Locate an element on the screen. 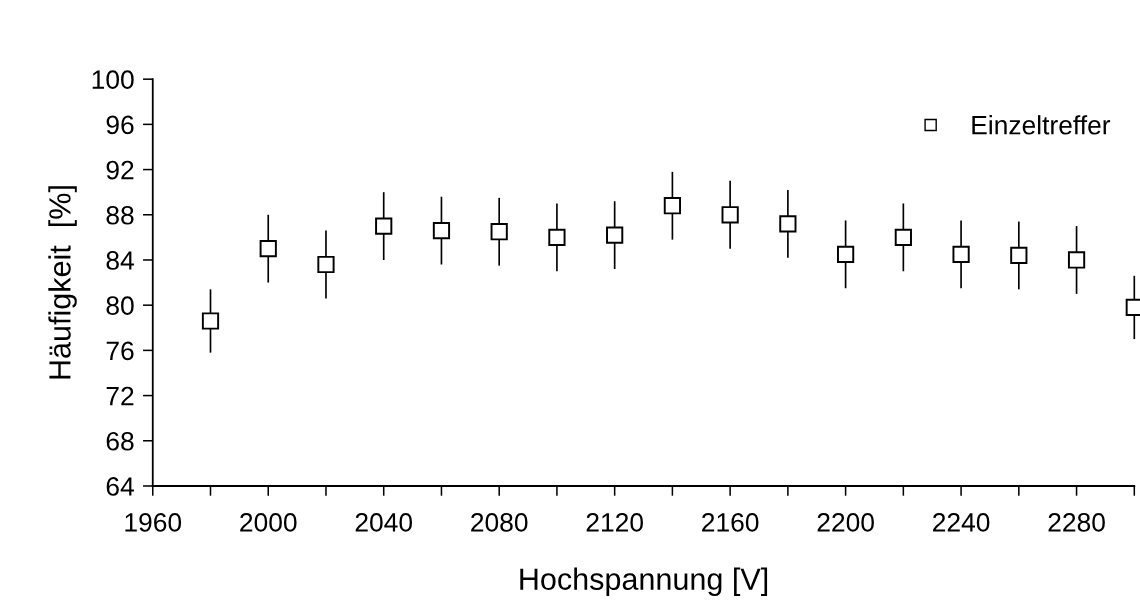  y-tick-label: 64 is located at coordinates (120, 486).